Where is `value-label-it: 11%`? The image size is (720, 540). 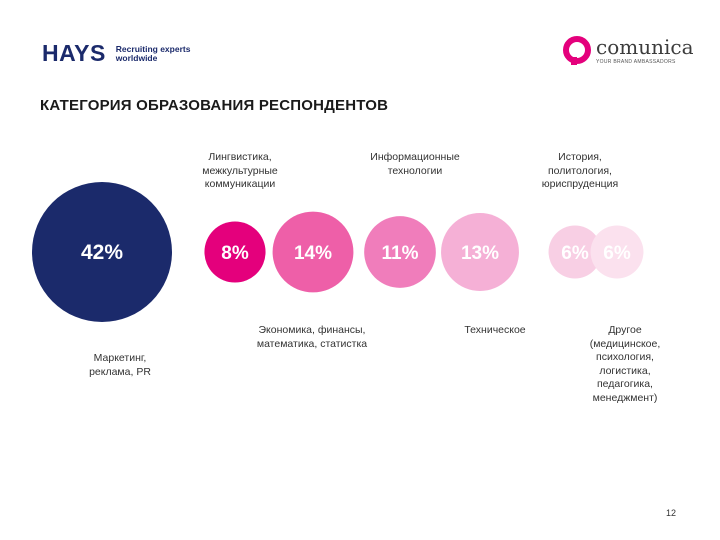
value-label-it: 11% is located at coordinates (400, 253).